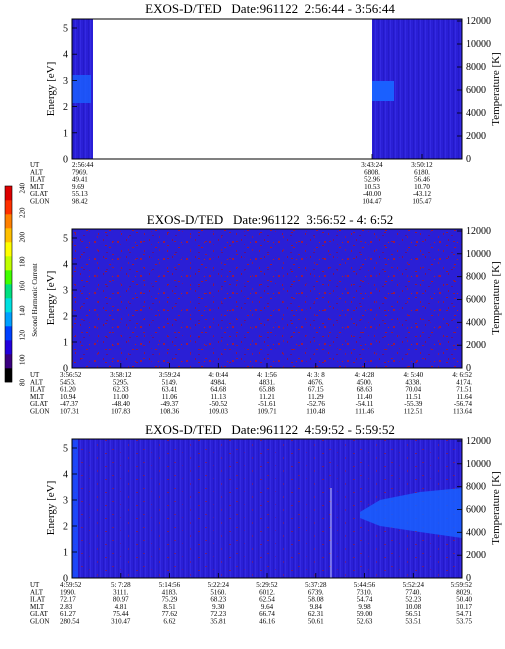 Image resolution: width=505 pixels, height=649 pixels. Describe the element at coordinates (170, 614) in the screenshot. I see `orbit-value: 77.62` at that location.